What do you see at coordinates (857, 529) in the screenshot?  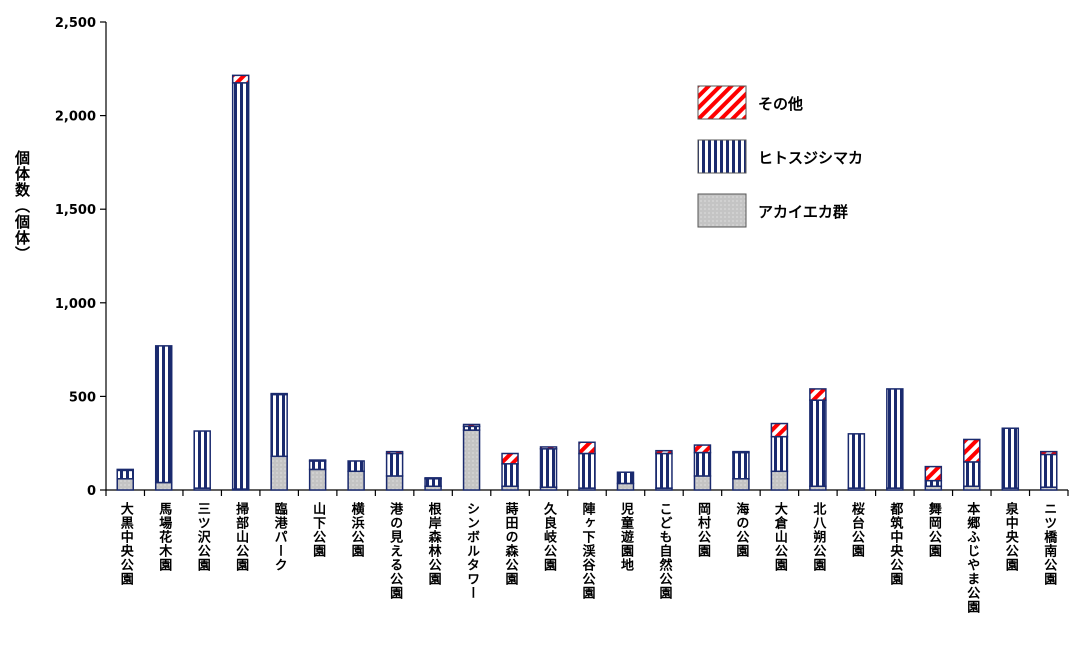 I see `x-category-label: 桜台公園` at bounding box center [857, 529].